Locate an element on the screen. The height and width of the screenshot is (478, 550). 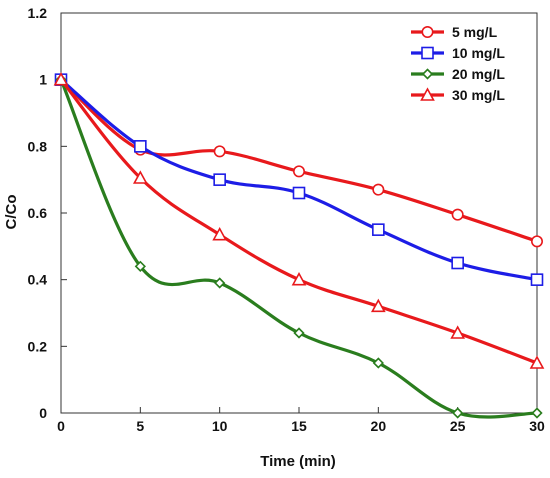
y-tick-label: 0.2 is located at coordinates (38, 346).